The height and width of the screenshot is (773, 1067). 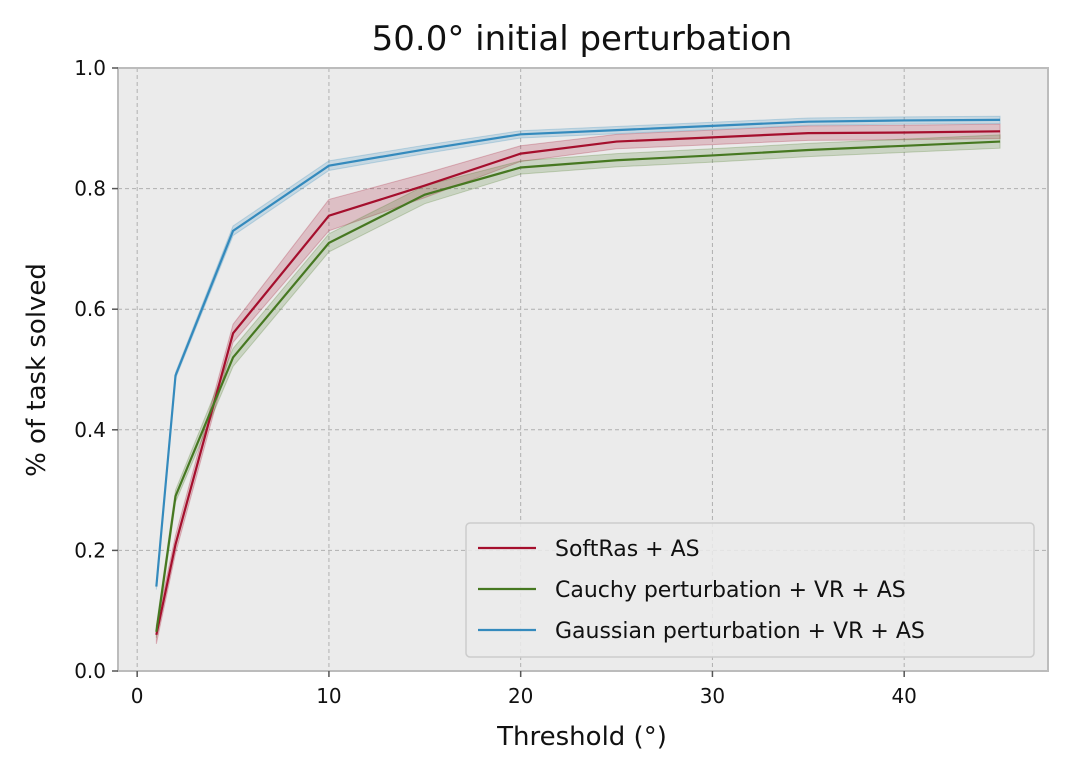 What do you see at coordinates (740, 631) in the screenshot?
I see `legend-label-3: Gaussian perturbation + VR + AS` at bounding box center [740, 631].